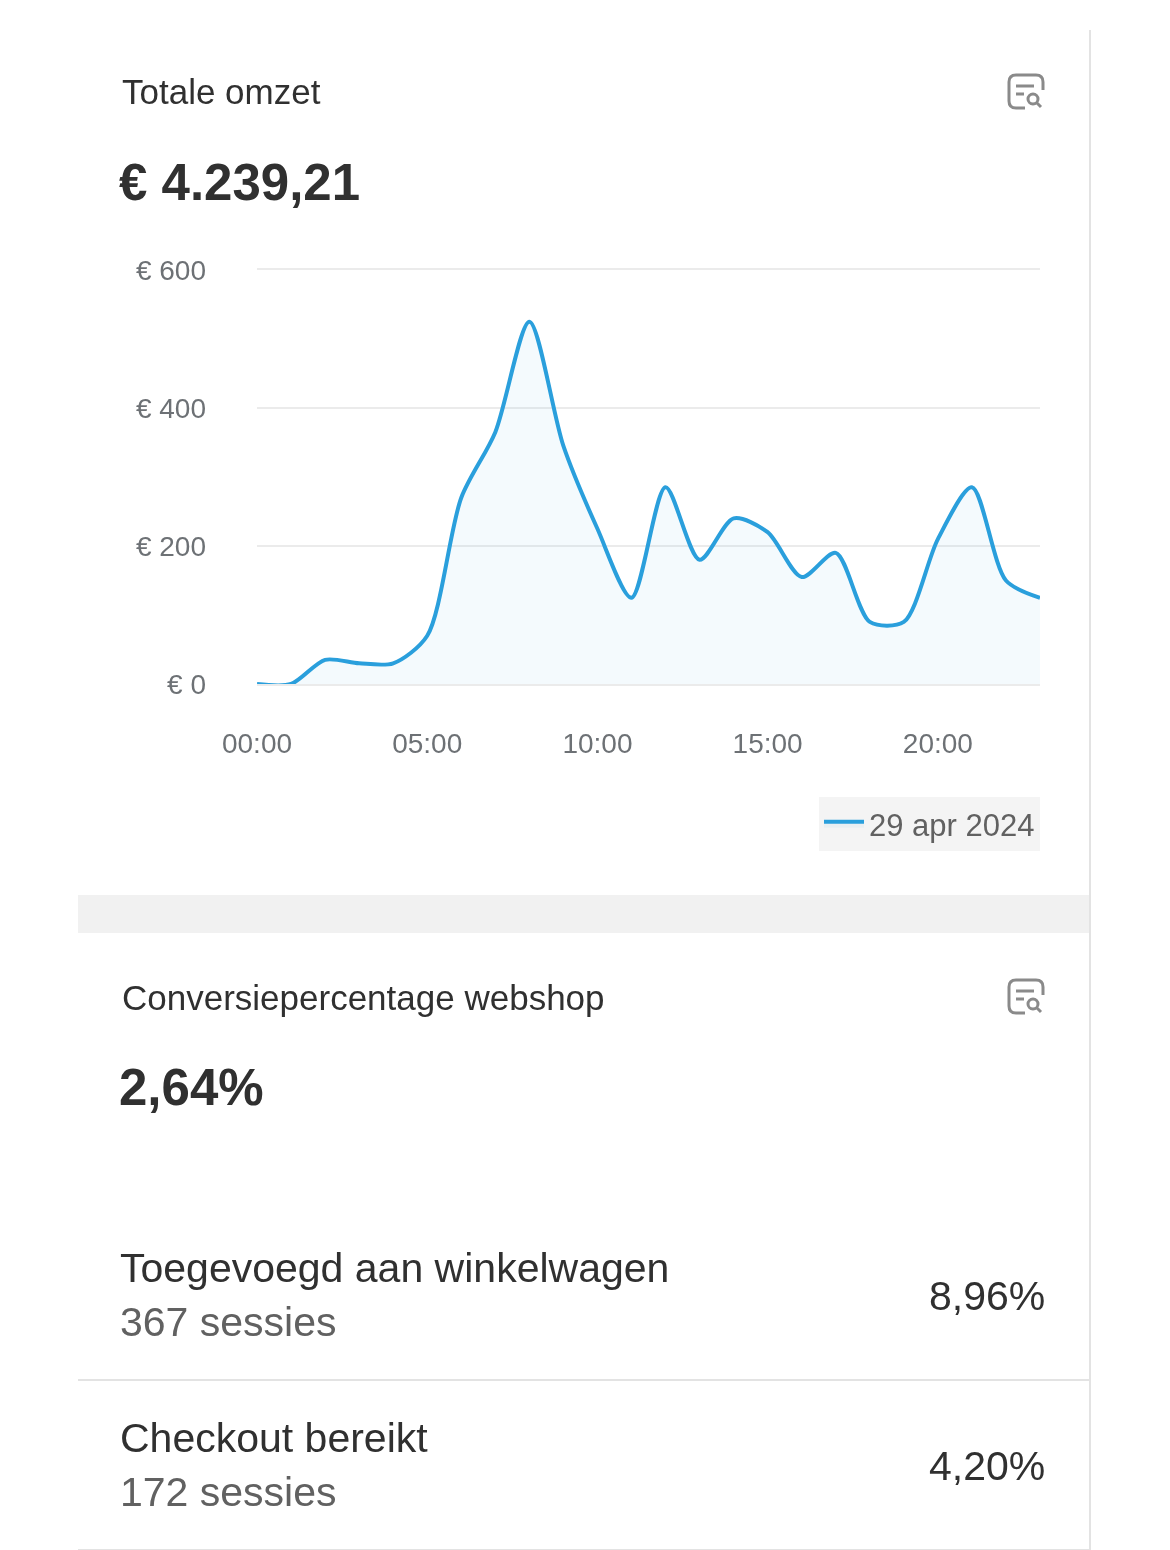 This screenshot has height=1550, width=1170. I want to click on text: Conversiepercentage webshop, so click(363, 997).